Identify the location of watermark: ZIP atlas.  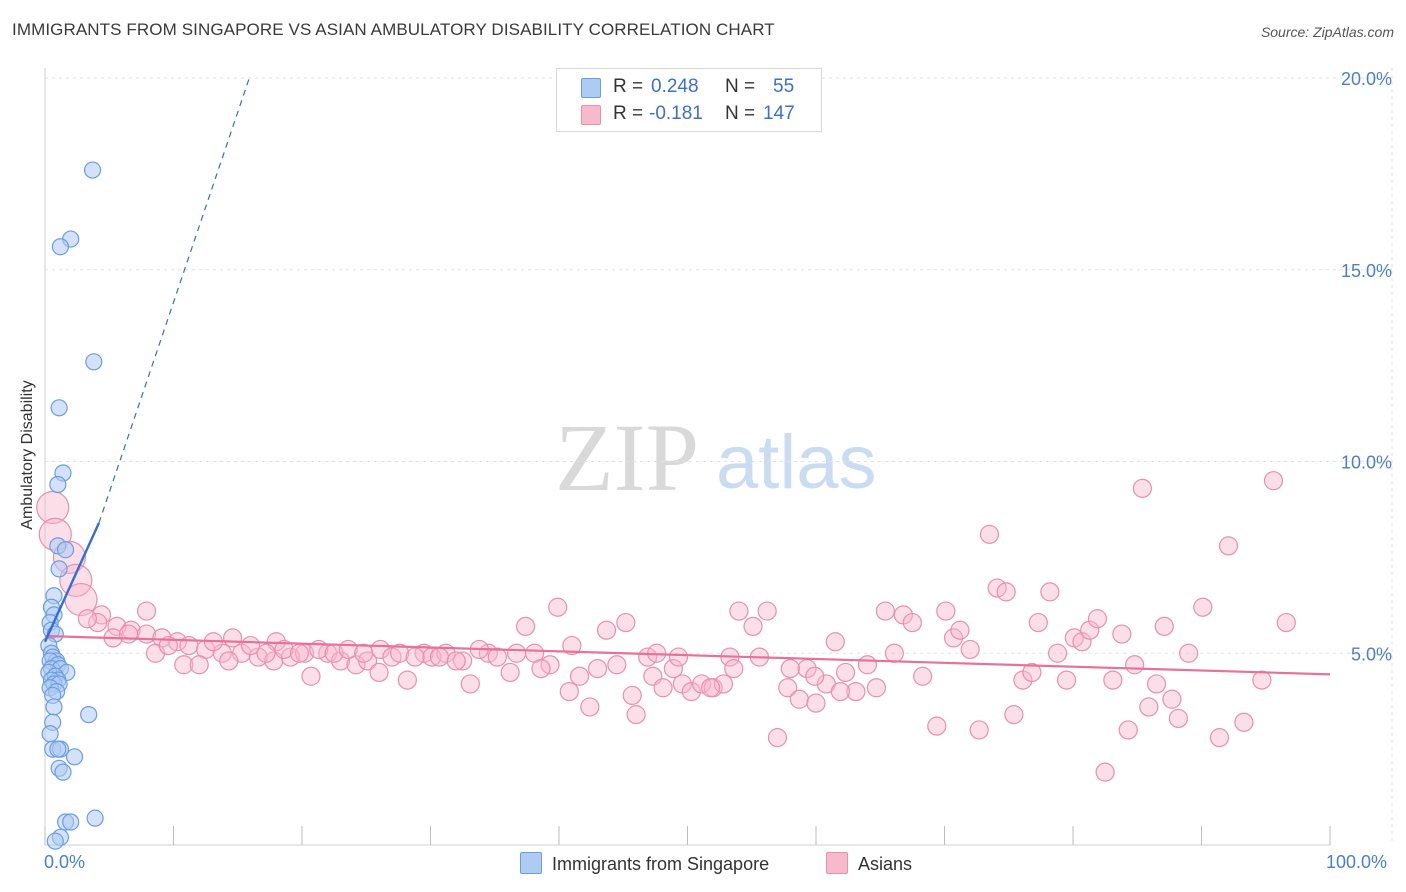
(716, 457).